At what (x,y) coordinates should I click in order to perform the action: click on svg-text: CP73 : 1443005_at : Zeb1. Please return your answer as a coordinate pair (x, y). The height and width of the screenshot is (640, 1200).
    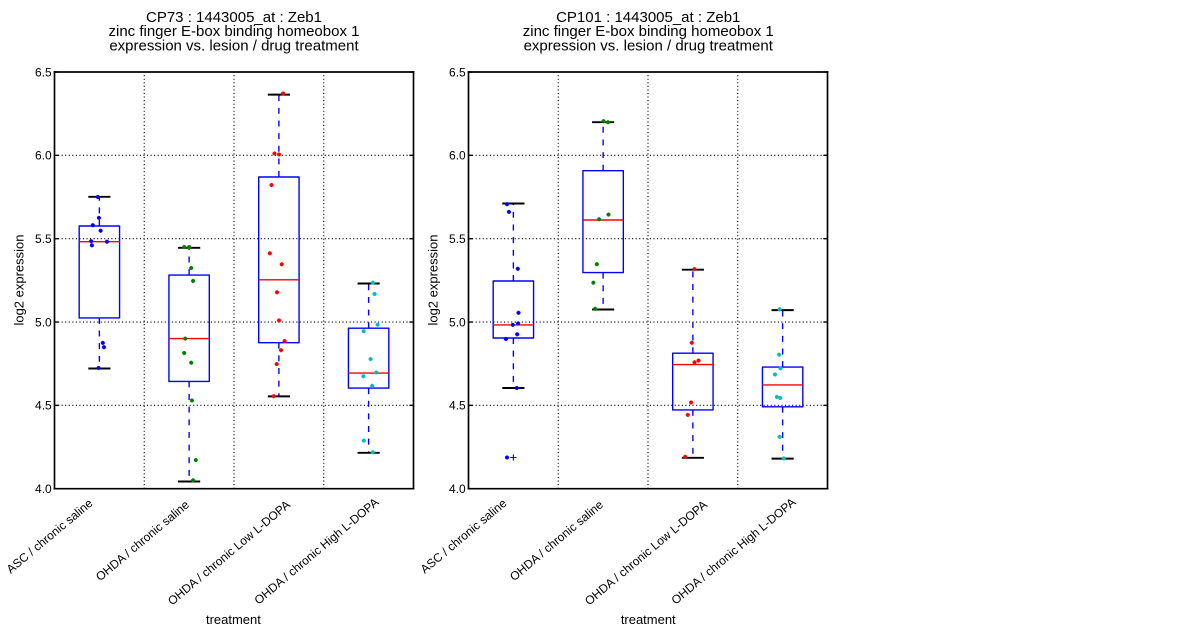
    Looking at the image, I should click on (234, 17).